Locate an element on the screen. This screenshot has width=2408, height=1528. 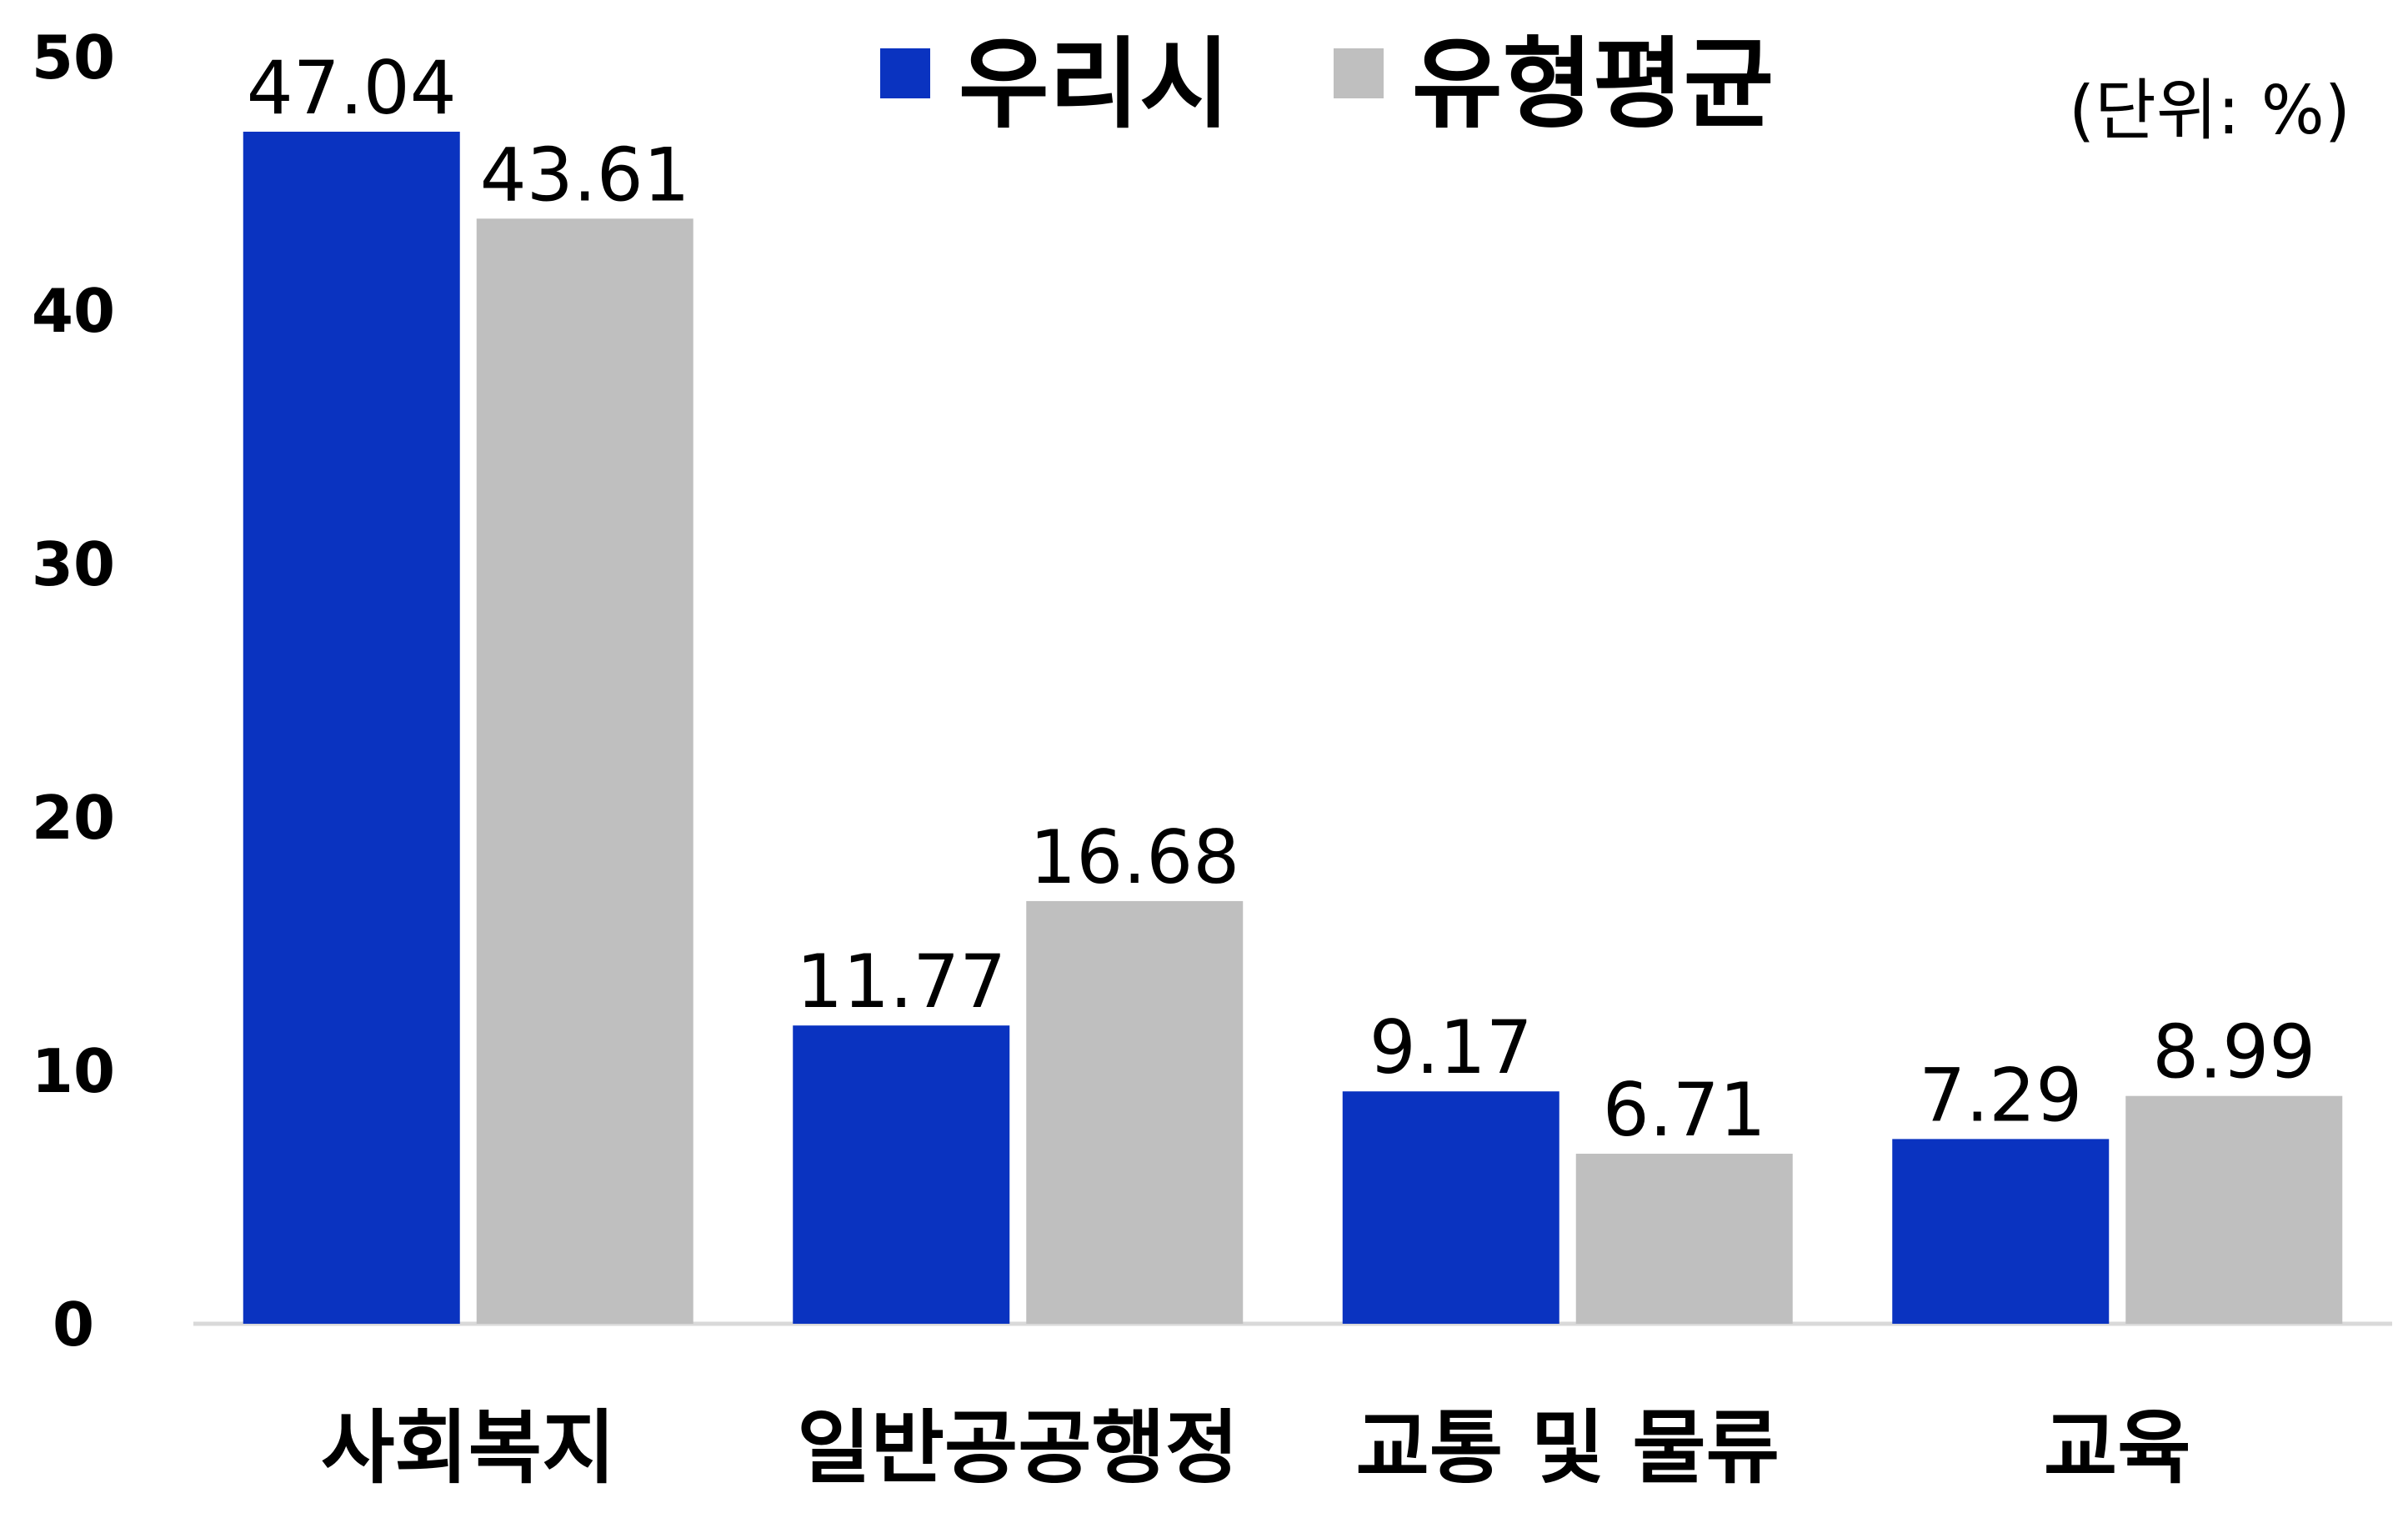
y-tick-label: 30 is located at coordinates (73, 564).